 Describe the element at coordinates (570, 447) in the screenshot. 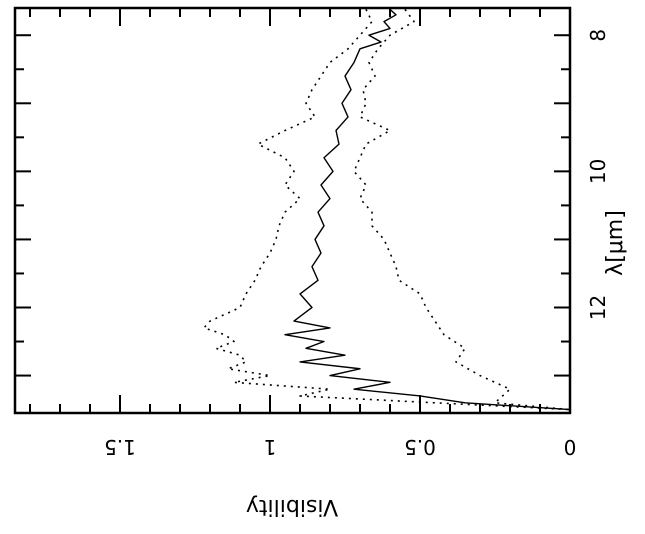

I see `y-tick-label: 0` at that location.